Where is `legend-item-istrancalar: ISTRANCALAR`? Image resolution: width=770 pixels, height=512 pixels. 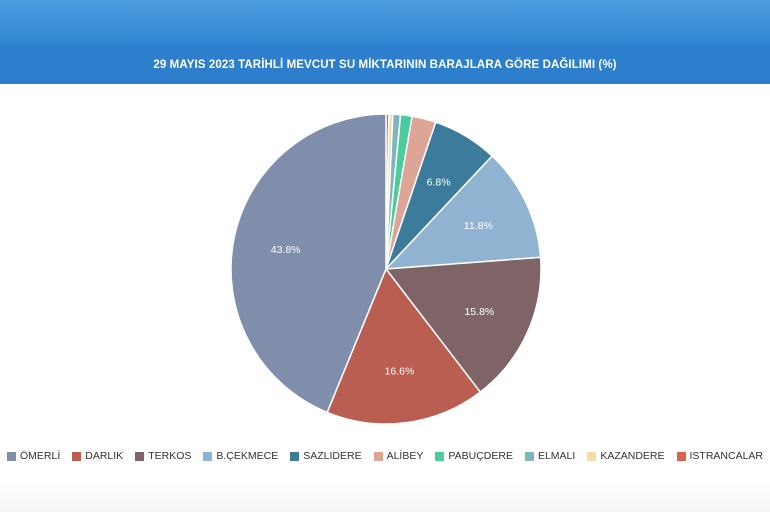 legend-item-istrancalar: ISTRANCALAR is located at coordinates (720, 456).